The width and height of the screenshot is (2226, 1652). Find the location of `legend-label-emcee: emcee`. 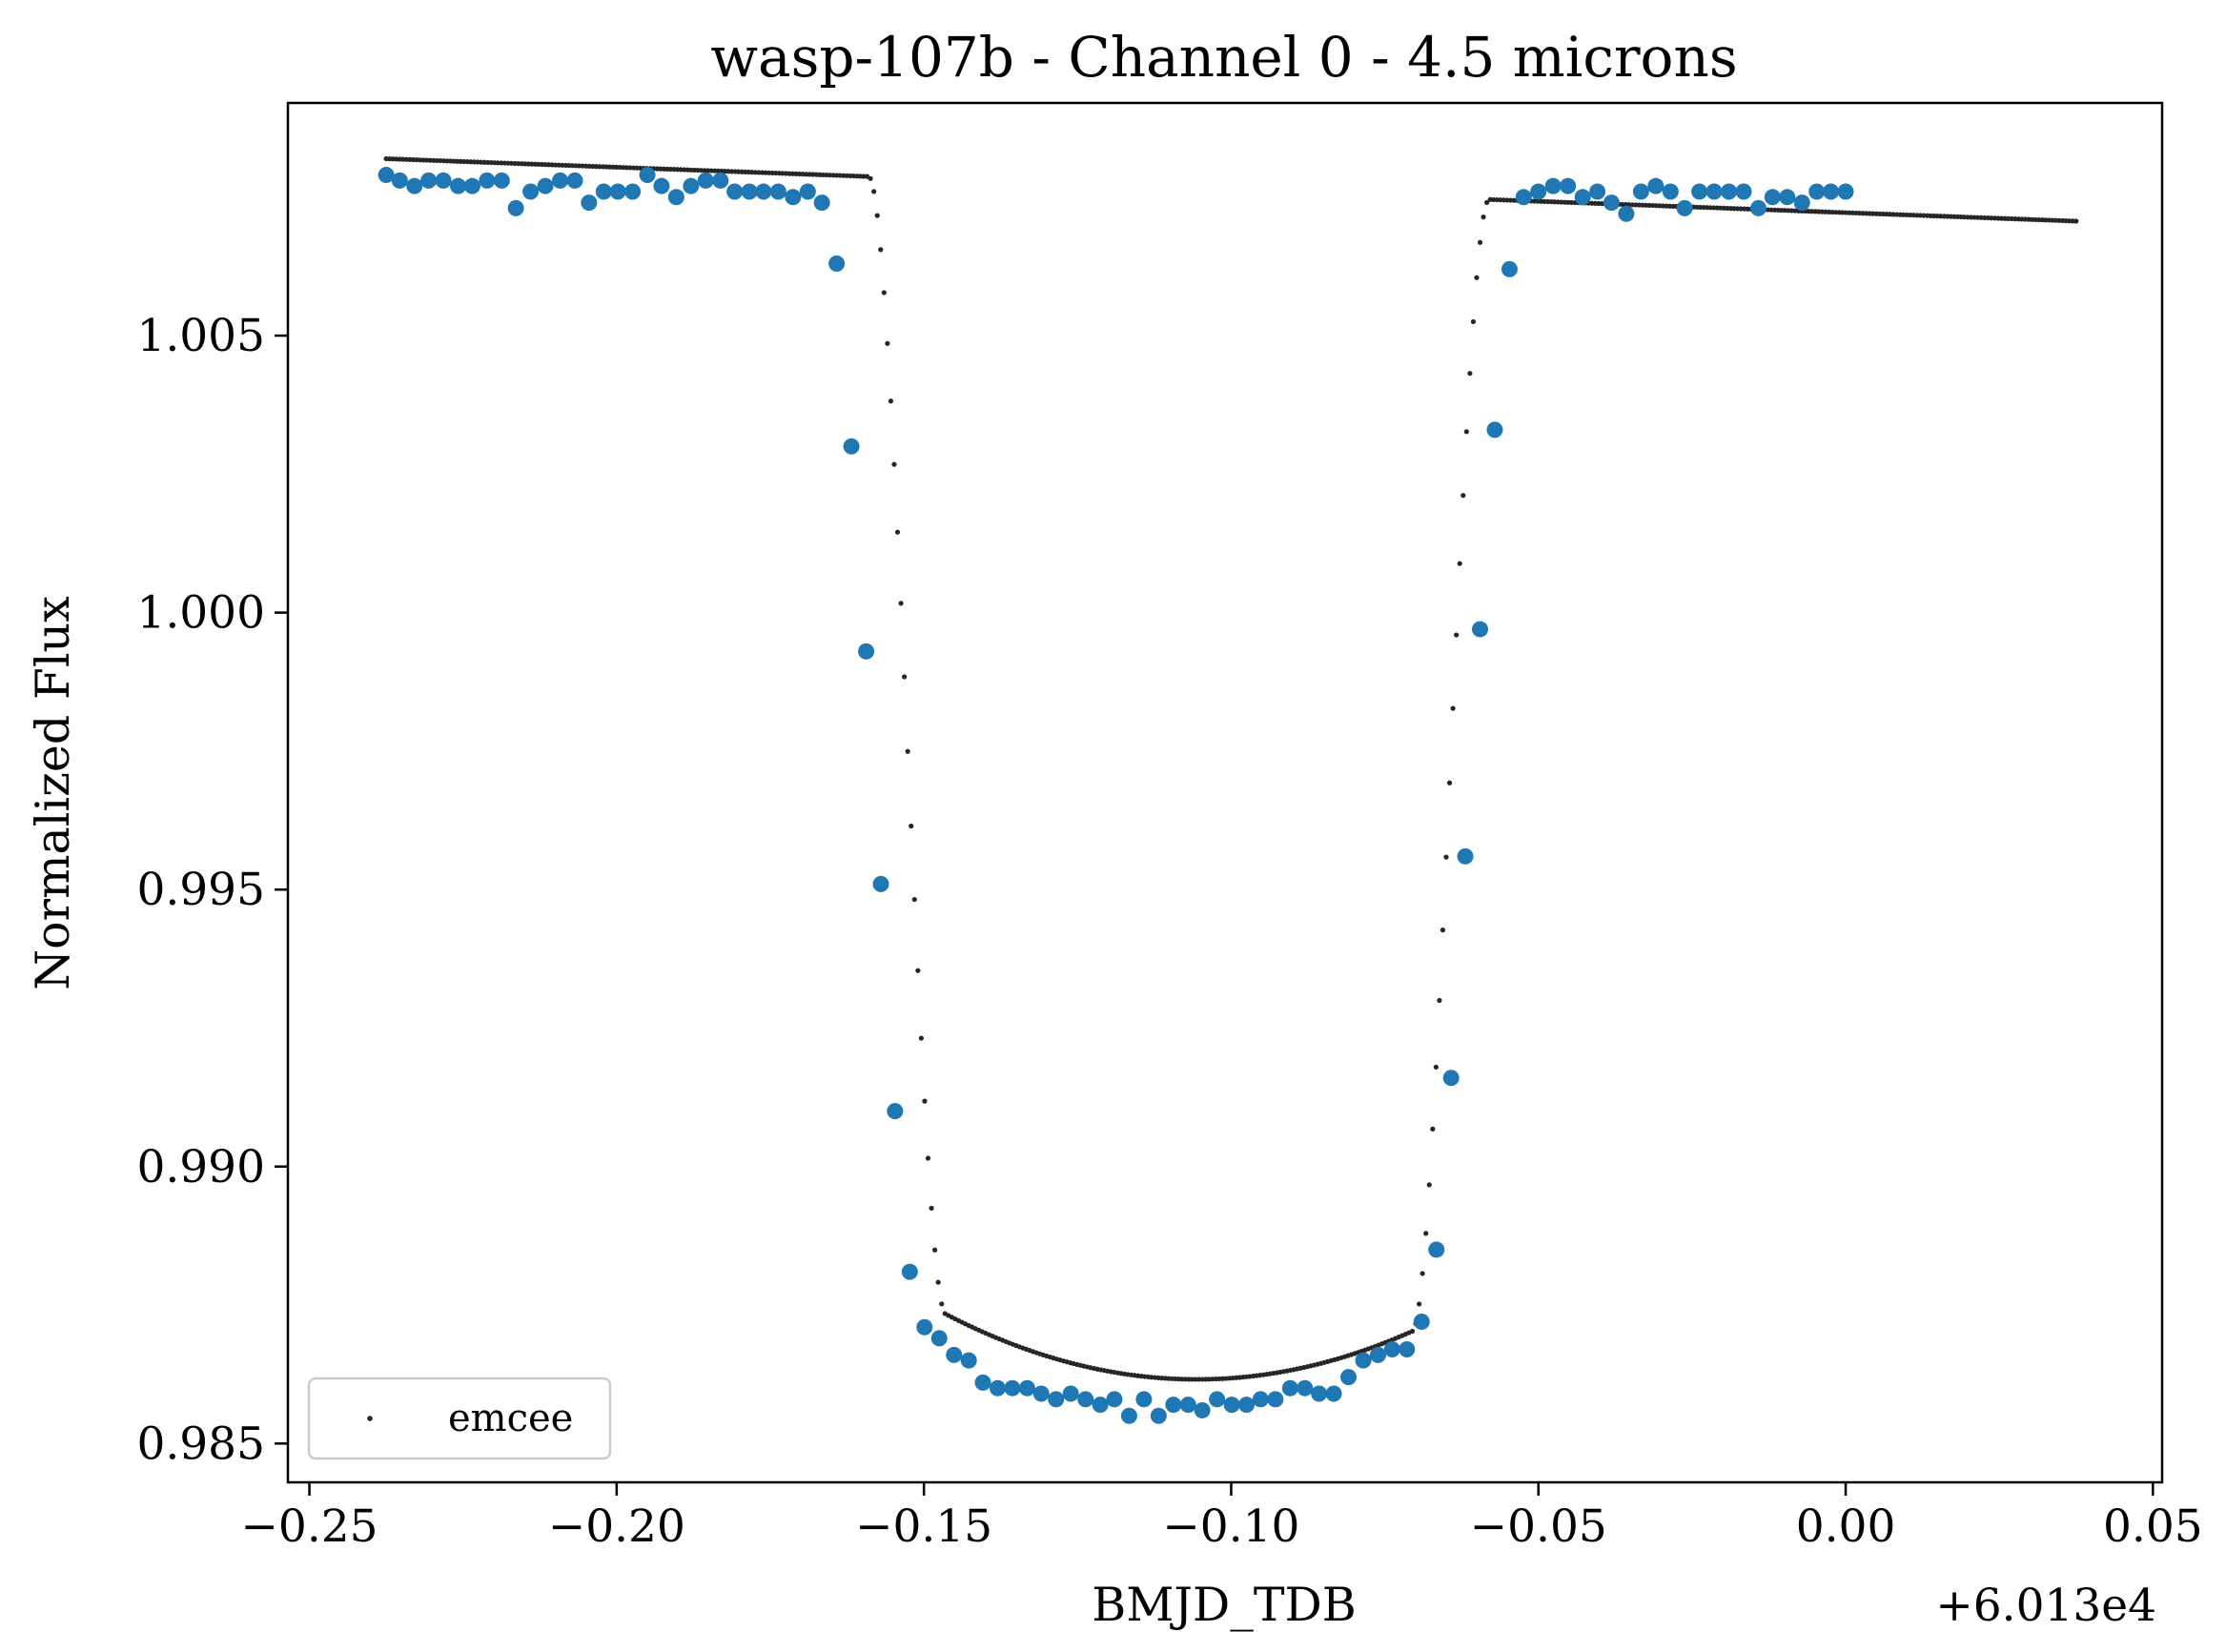

legend-label-emcee: emcee is located at coordinates (510, 1418).